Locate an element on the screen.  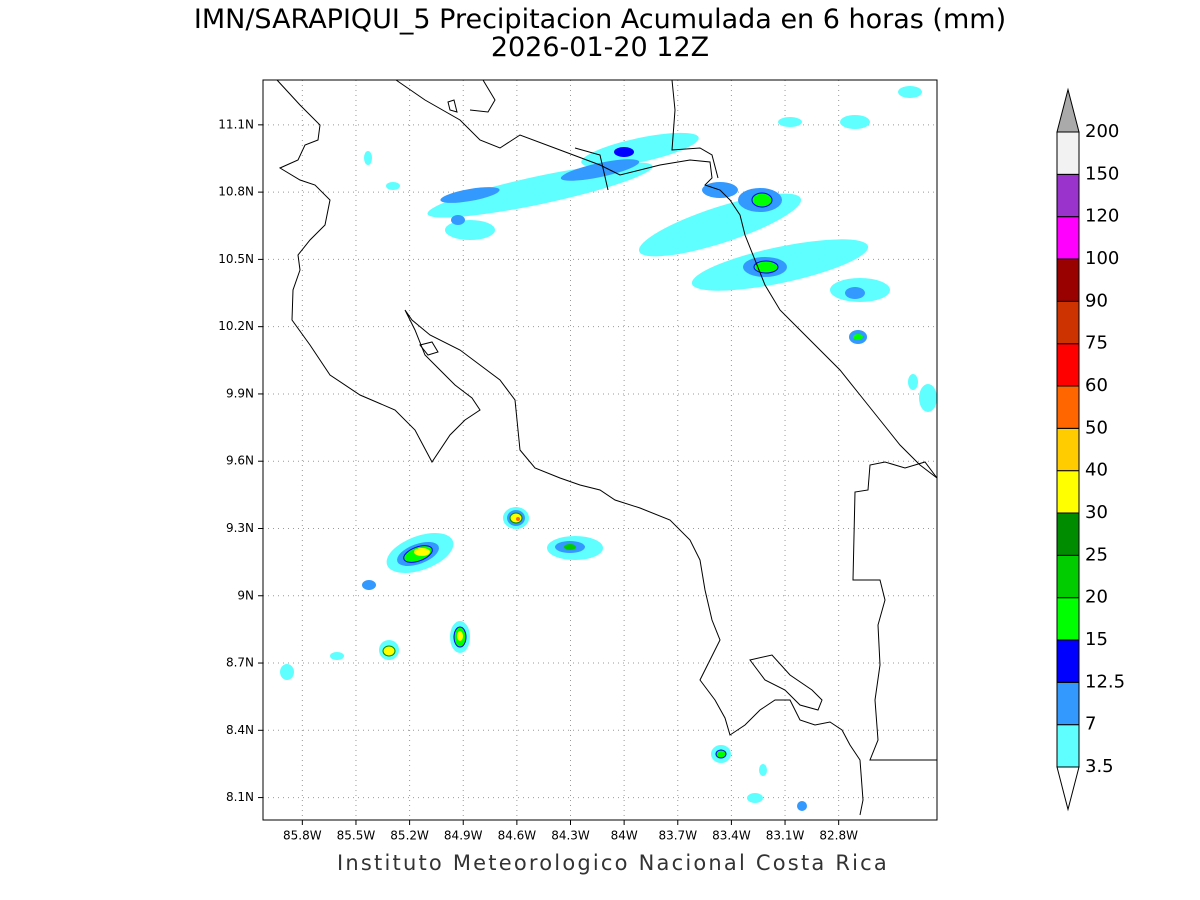
colorbar-label: 20 is located at coordinates (1096, 597).